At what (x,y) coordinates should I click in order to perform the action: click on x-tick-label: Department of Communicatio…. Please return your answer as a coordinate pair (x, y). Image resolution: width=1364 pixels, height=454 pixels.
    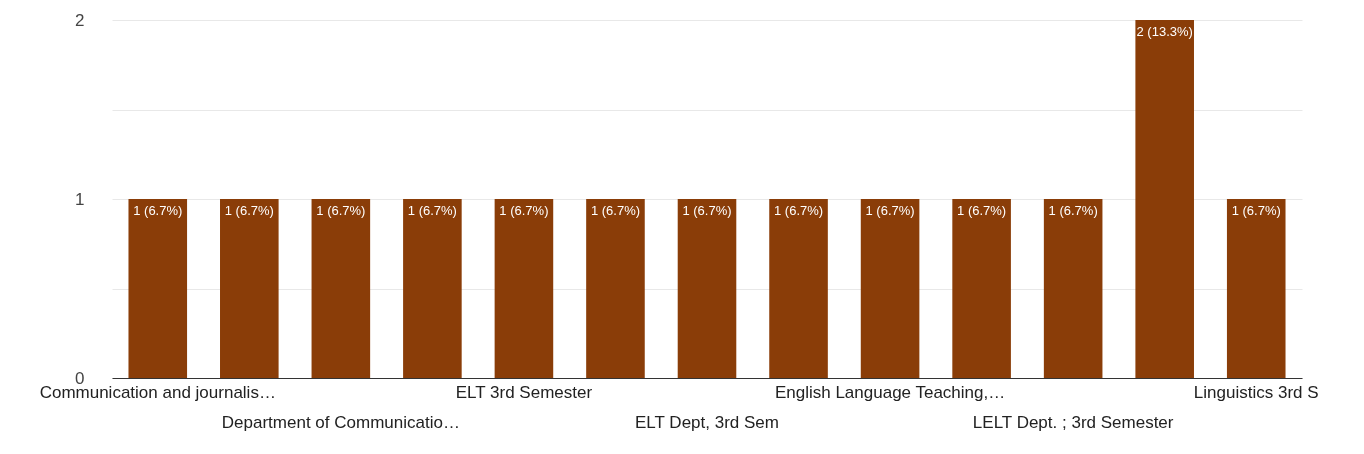
    Looking at the image, I should click on (340, 422).